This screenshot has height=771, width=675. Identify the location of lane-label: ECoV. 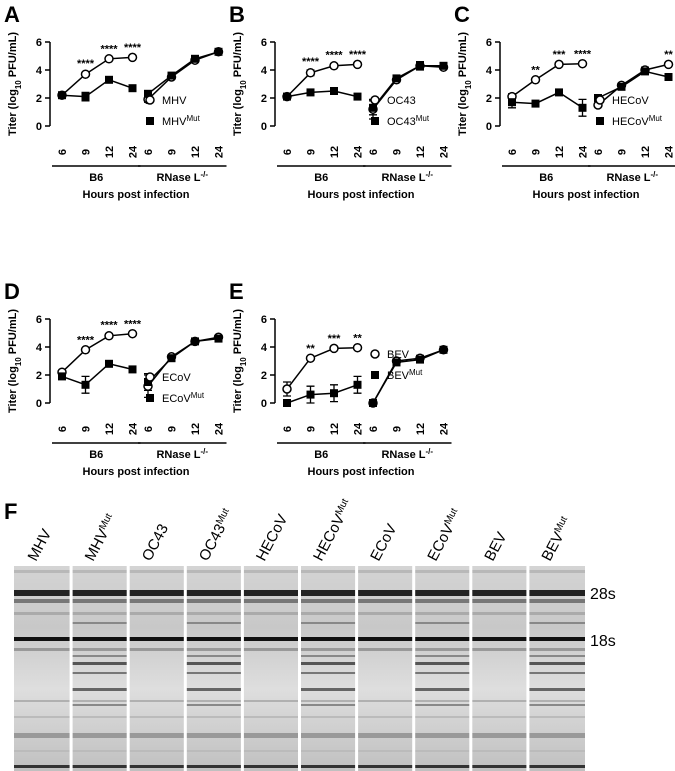
(383, 542).